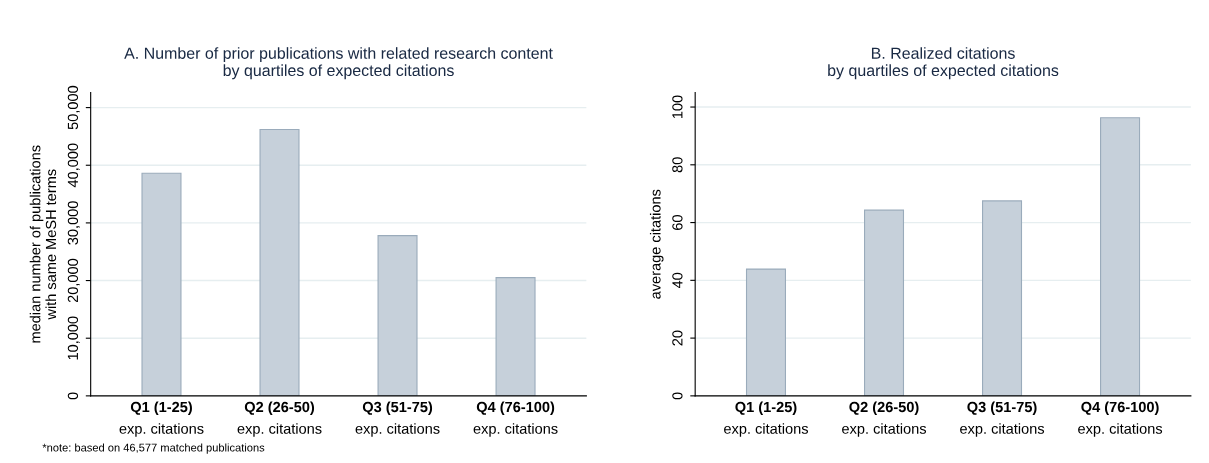  I want to click on y-tick-label: 80, so click(677, 165).